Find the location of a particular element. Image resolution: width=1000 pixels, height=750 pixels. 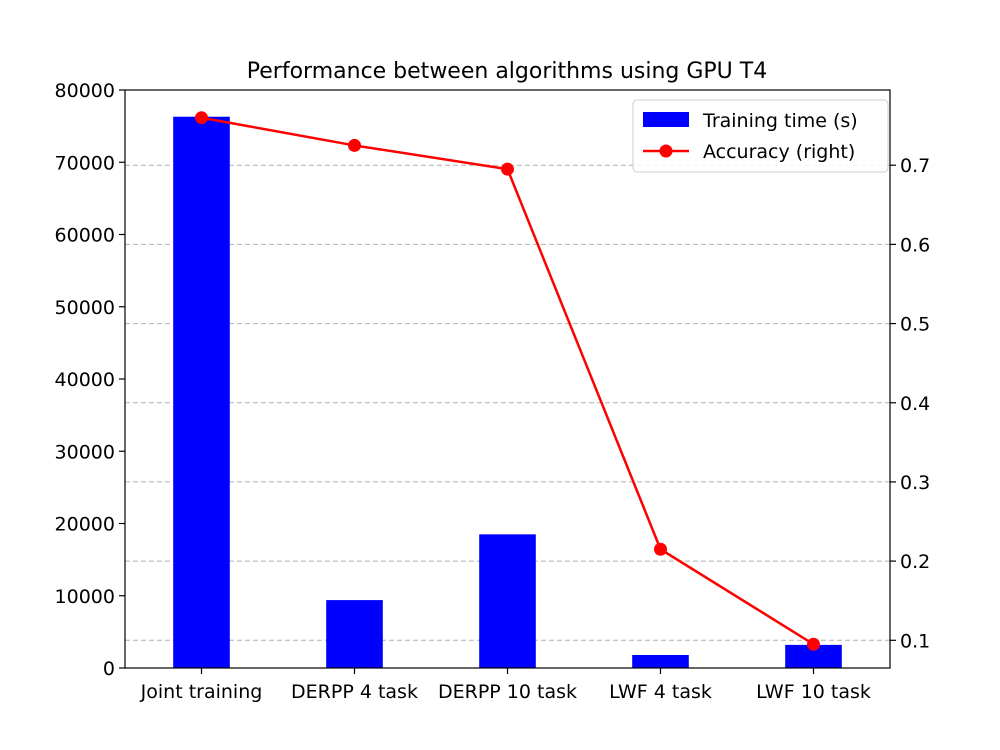

right-tick-label: 0.1 is located at coordinates (915, 641).